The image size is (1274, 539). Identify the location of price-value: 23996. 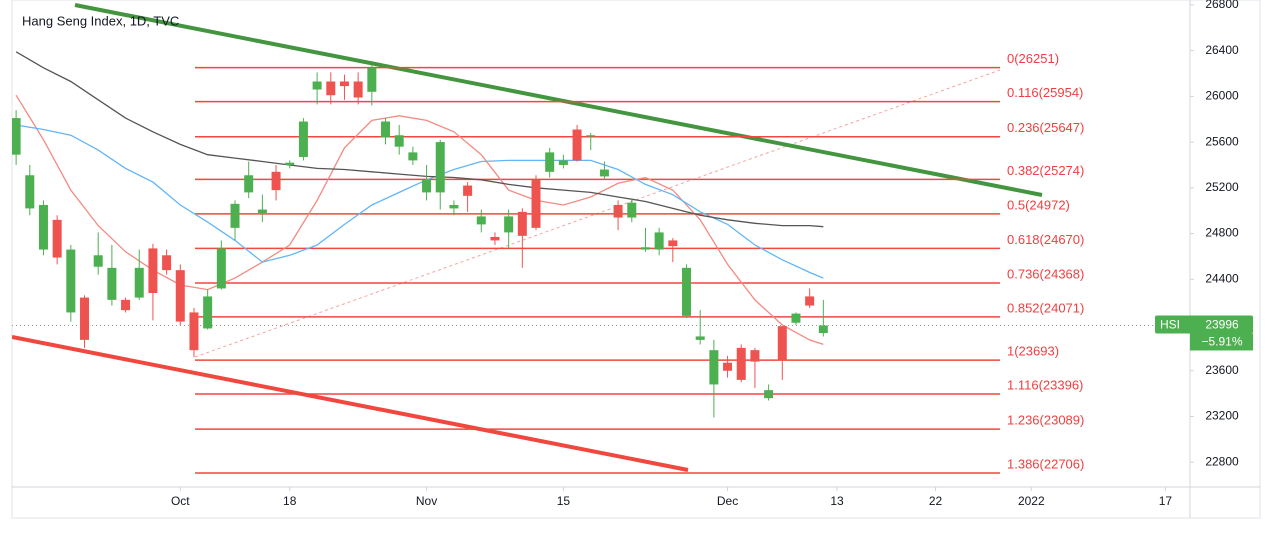
(1222, 325).